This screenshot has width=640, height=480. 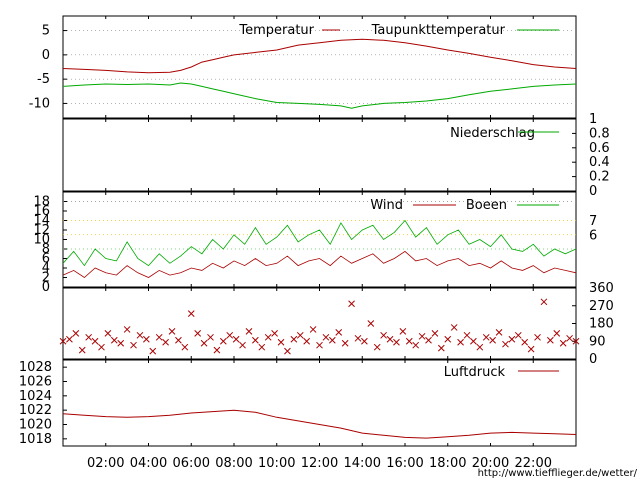 I want to click on x-tick-label: 08:00, so click(x=233, y=463).